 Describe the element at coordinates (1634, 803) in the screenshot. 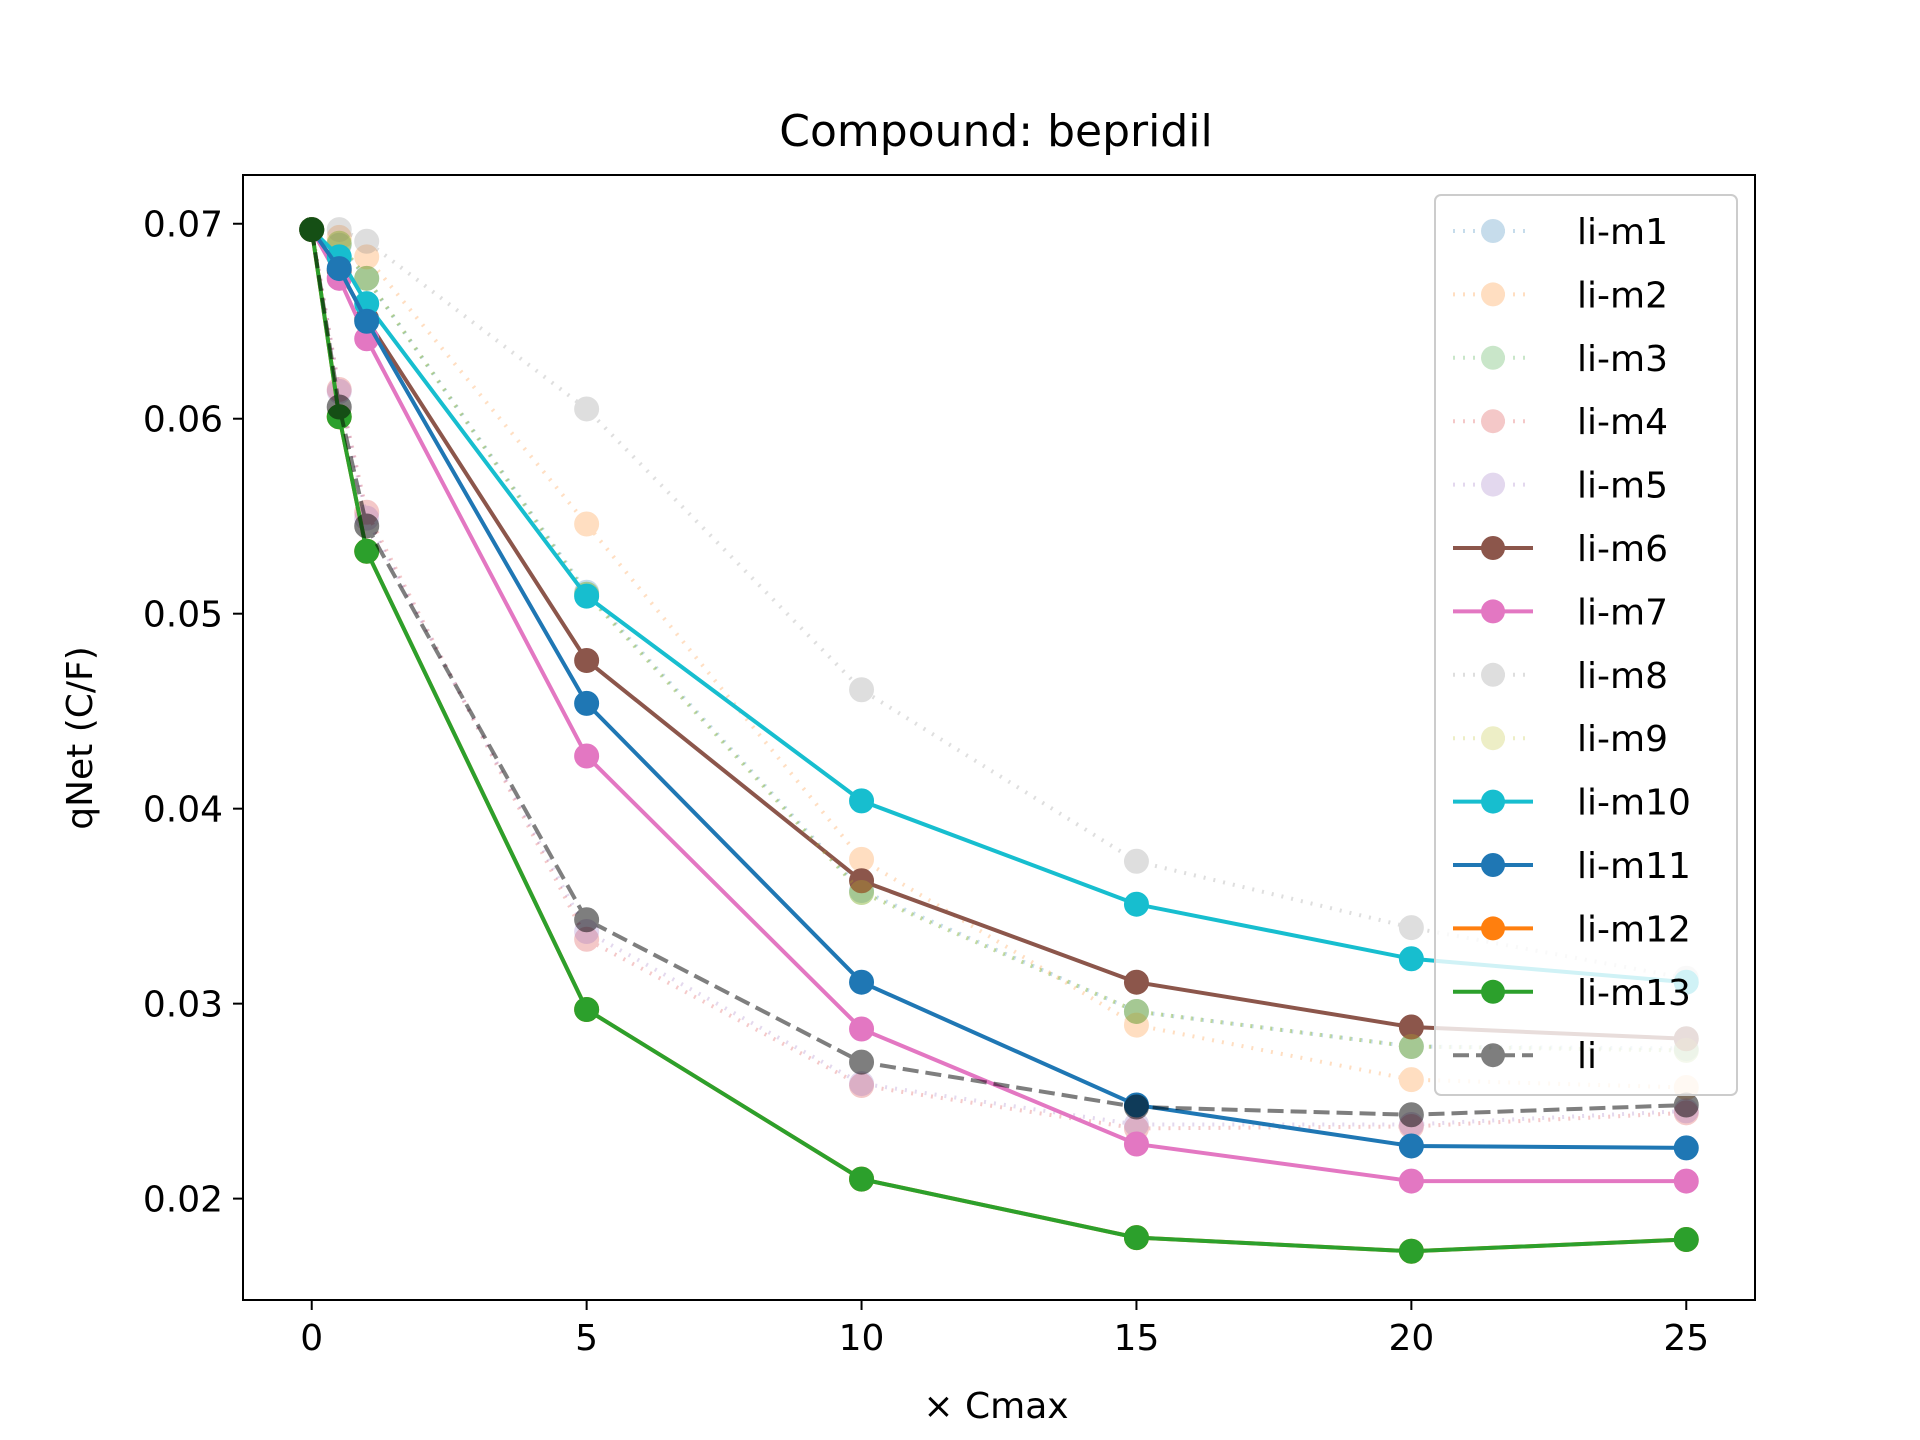

I see `legend-label: li-m10` at that location.